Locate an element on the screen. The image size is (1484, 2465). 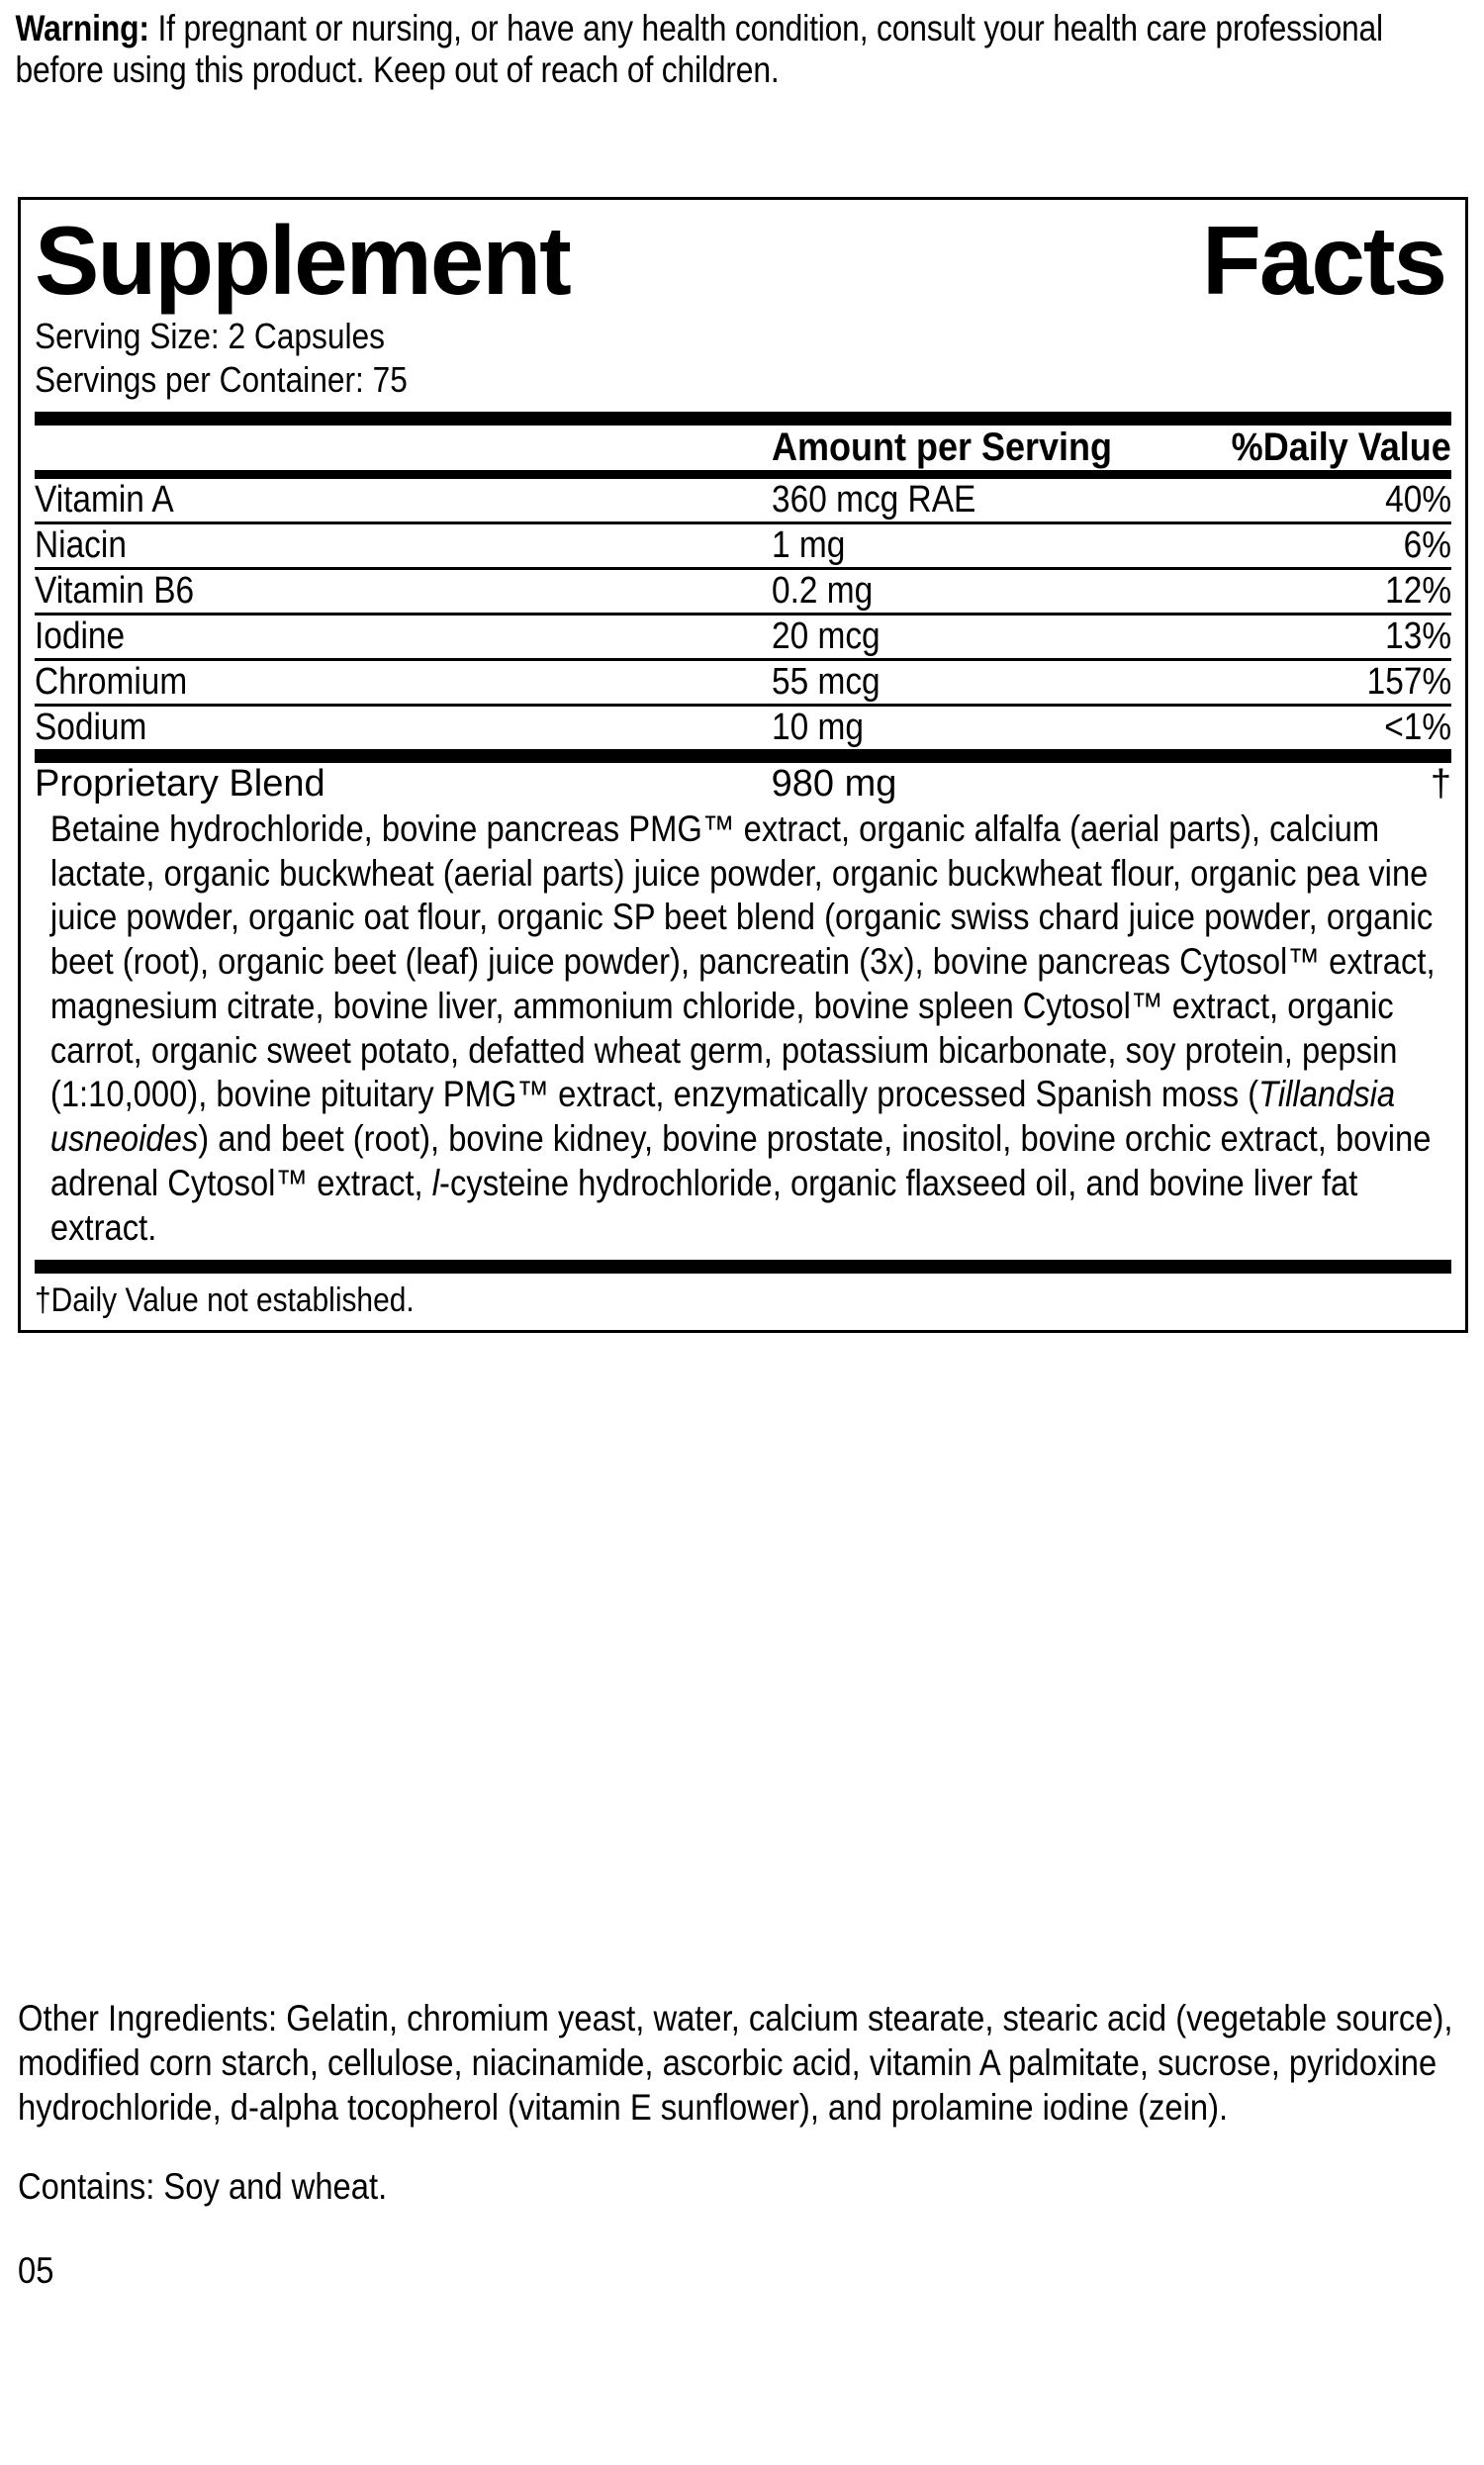
table-row: Sodium 10 mg <1% is located at coordinates (743, 728).